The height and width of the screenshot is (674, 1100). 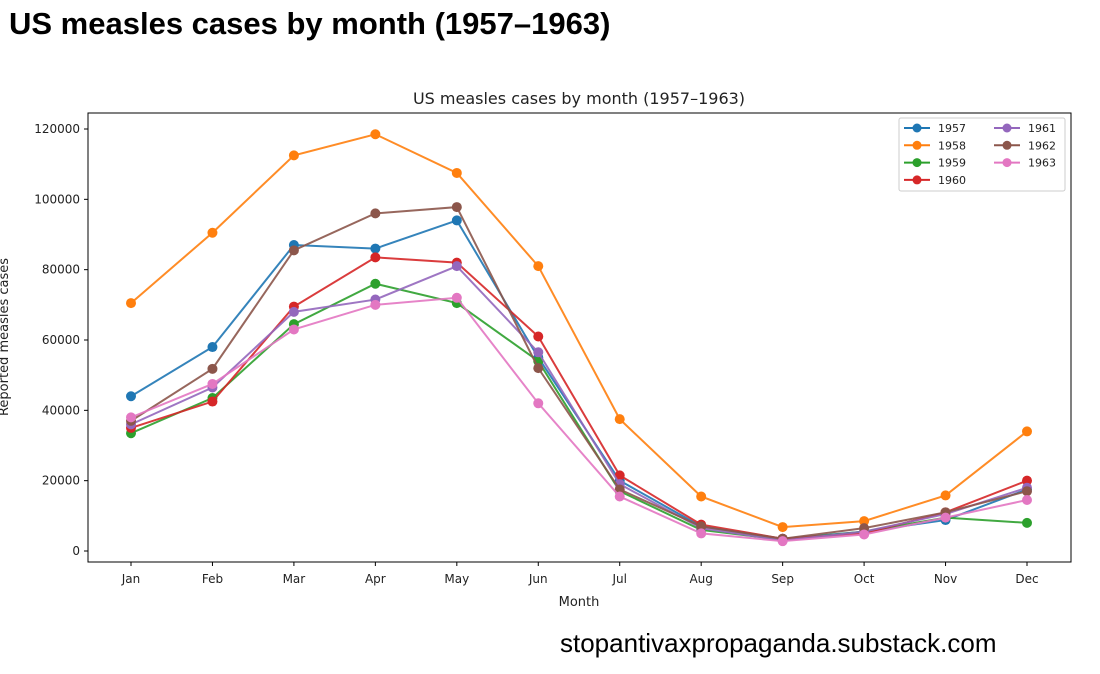 What do you see at coordinates (538, 266) in the screenshot?
I see `data-point-1958-Jun` at bounding box center [538, 266].